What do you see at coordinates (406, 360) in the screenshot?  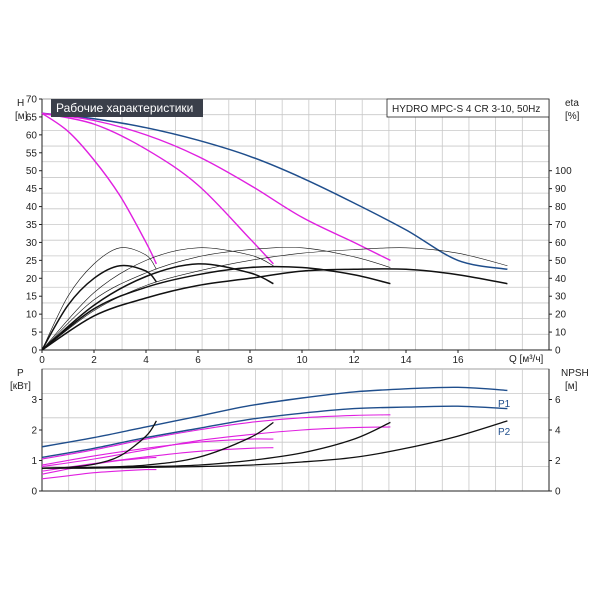 I see `x-tick-label: 14` at bounding box center [406, 360].